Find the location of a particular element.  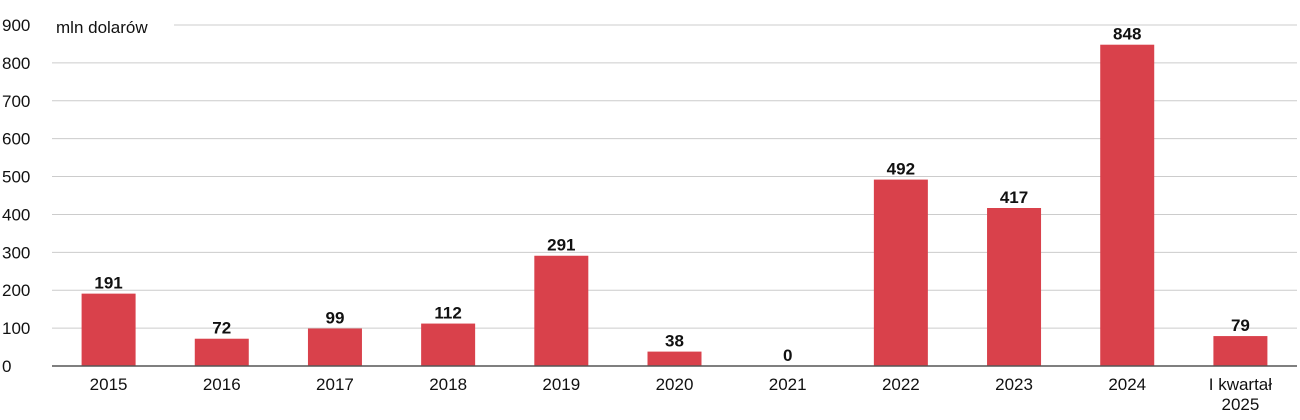

bar-value-label: 72 is located at coordinates (221, 328).